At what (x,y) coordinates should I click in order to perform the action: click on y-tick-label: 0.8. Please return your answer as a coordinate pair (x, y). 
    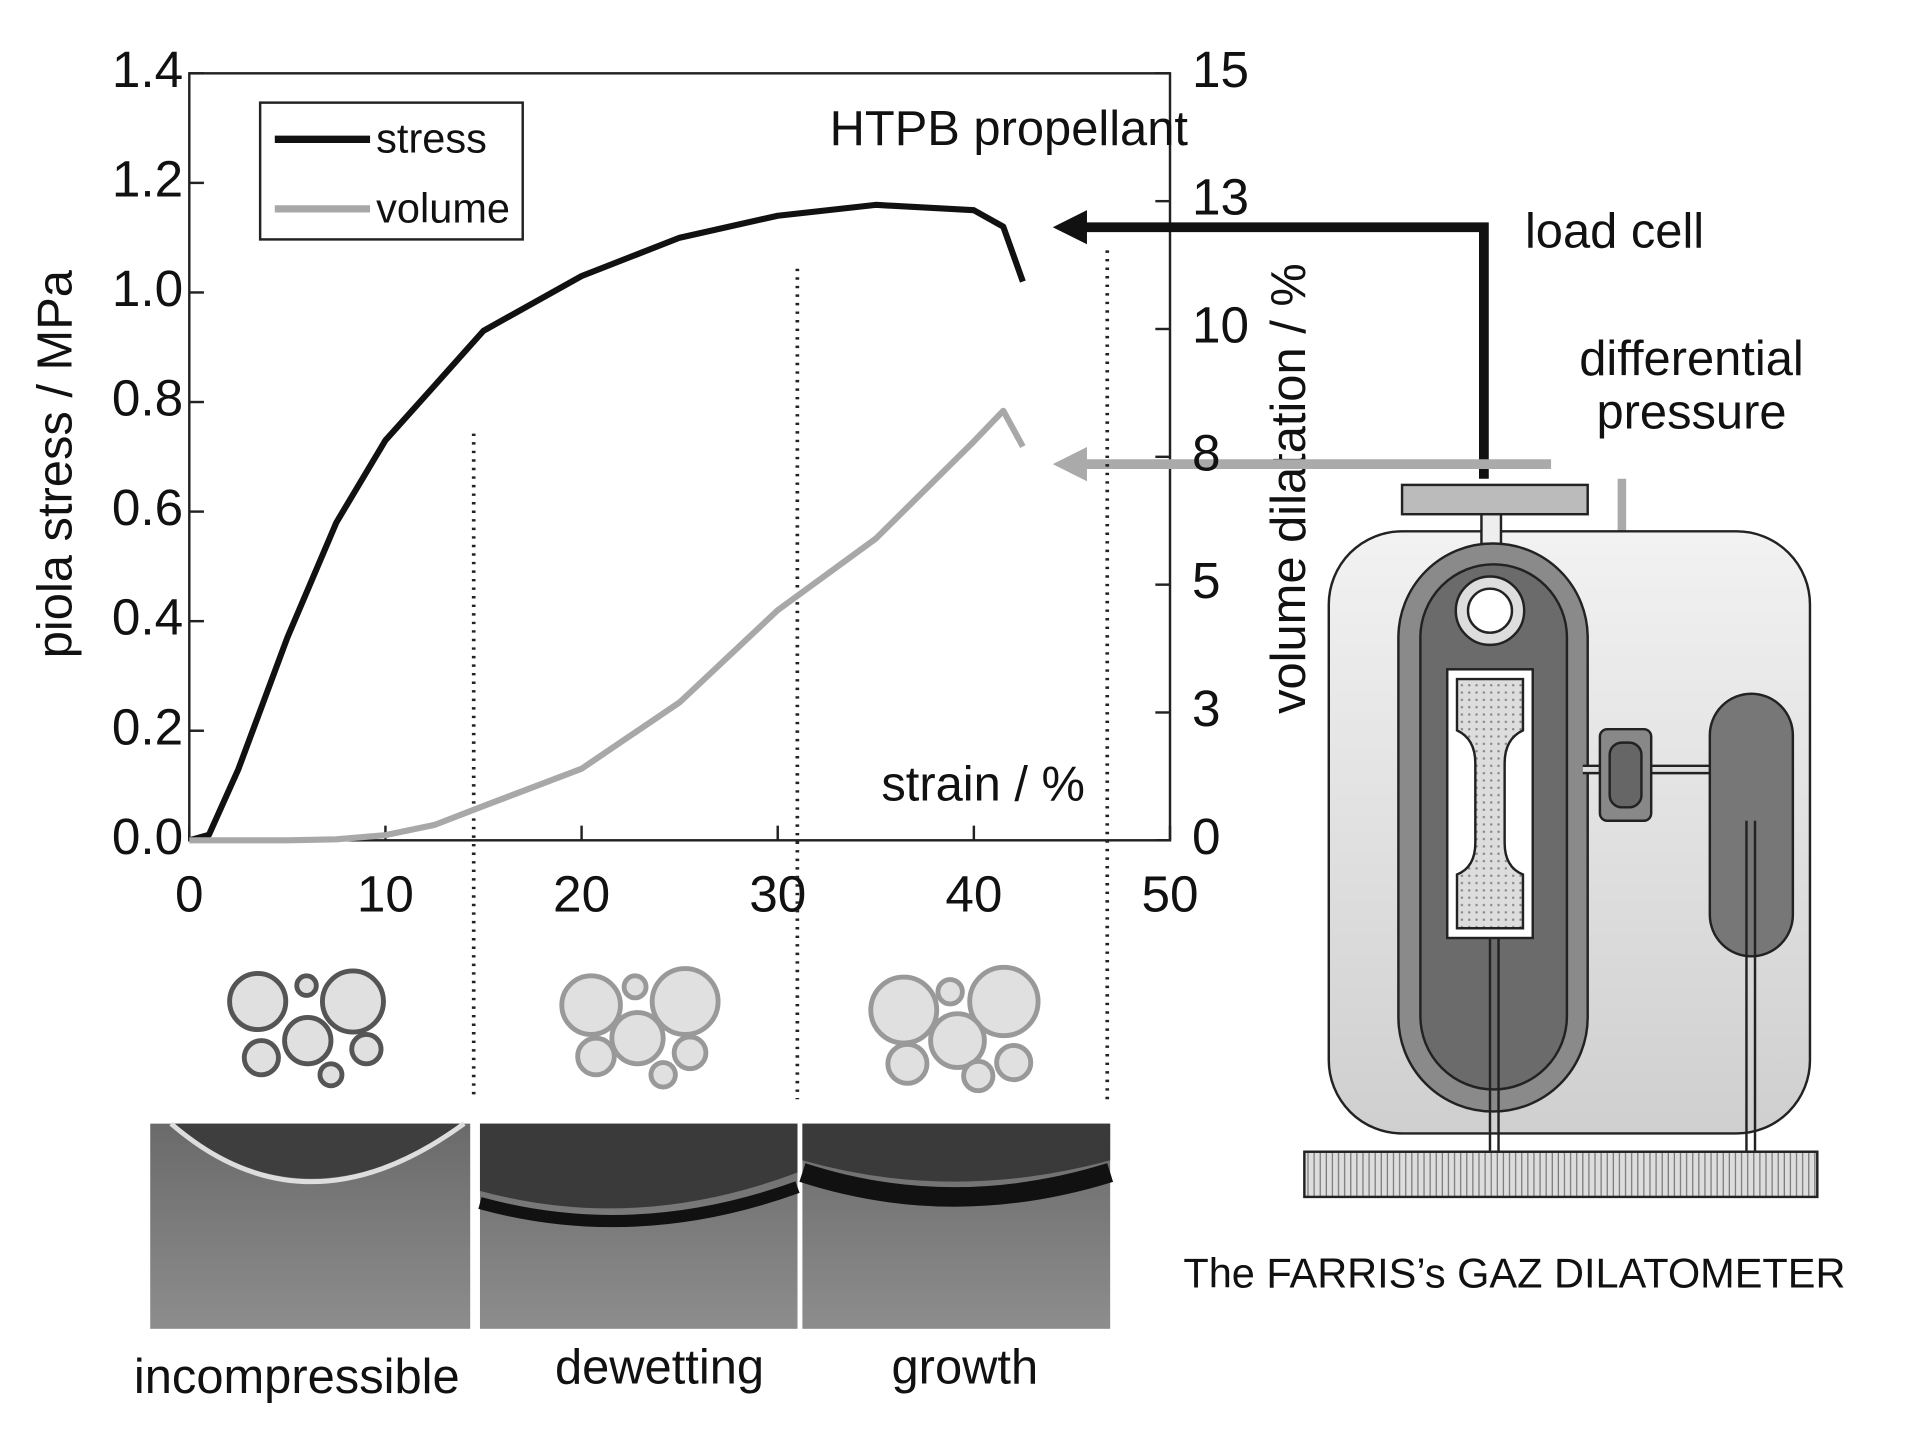
    Looking at the image, I should click on (147, 398).